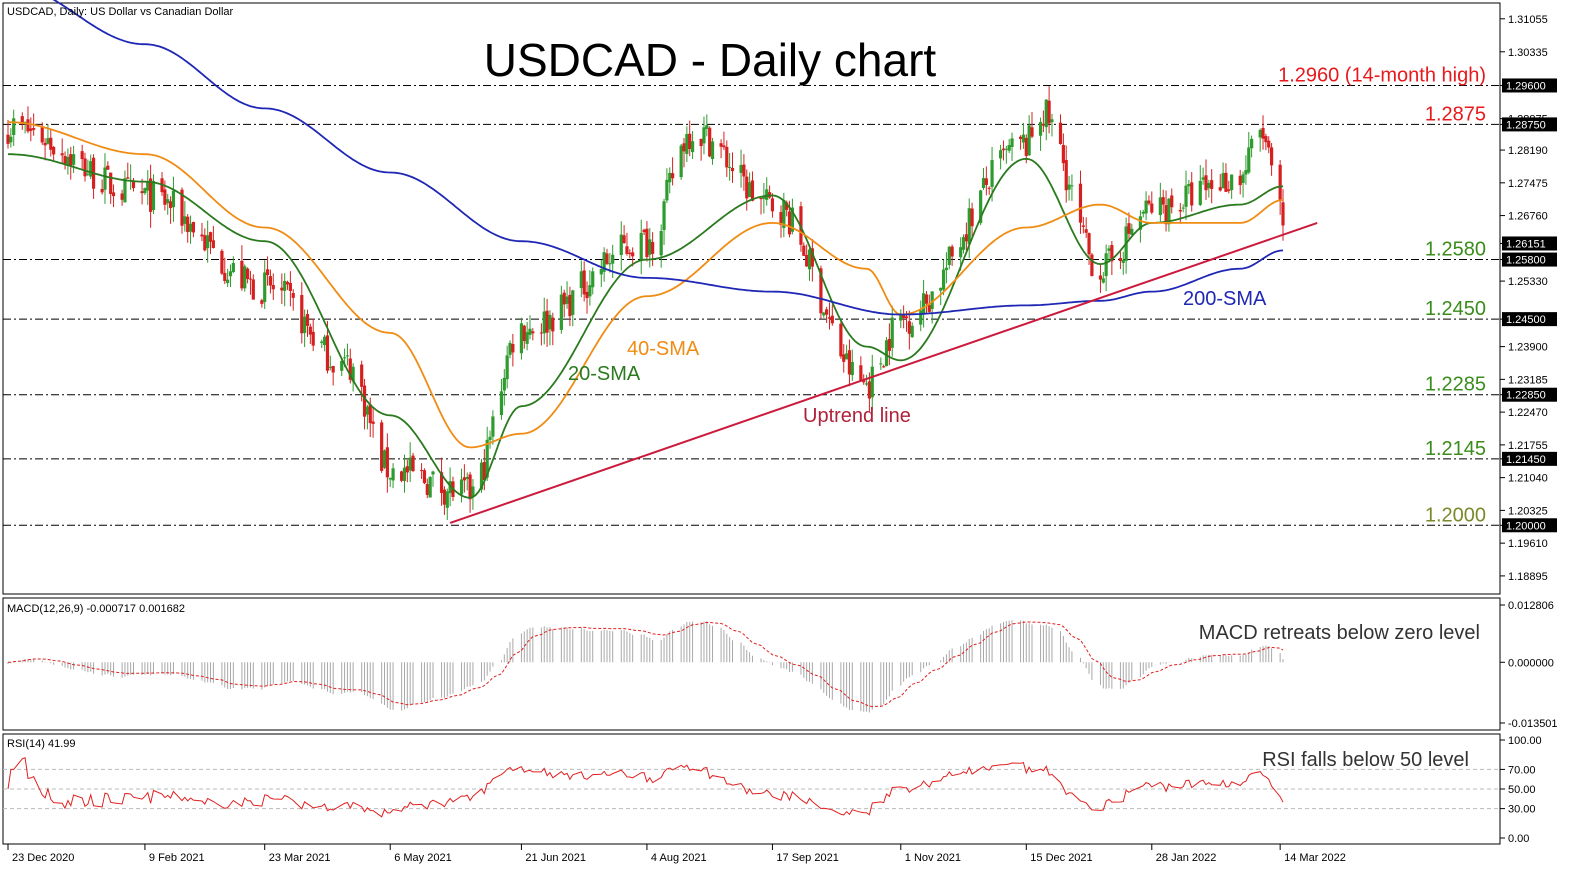  I want to click on macd-plot, so click(645, 666).